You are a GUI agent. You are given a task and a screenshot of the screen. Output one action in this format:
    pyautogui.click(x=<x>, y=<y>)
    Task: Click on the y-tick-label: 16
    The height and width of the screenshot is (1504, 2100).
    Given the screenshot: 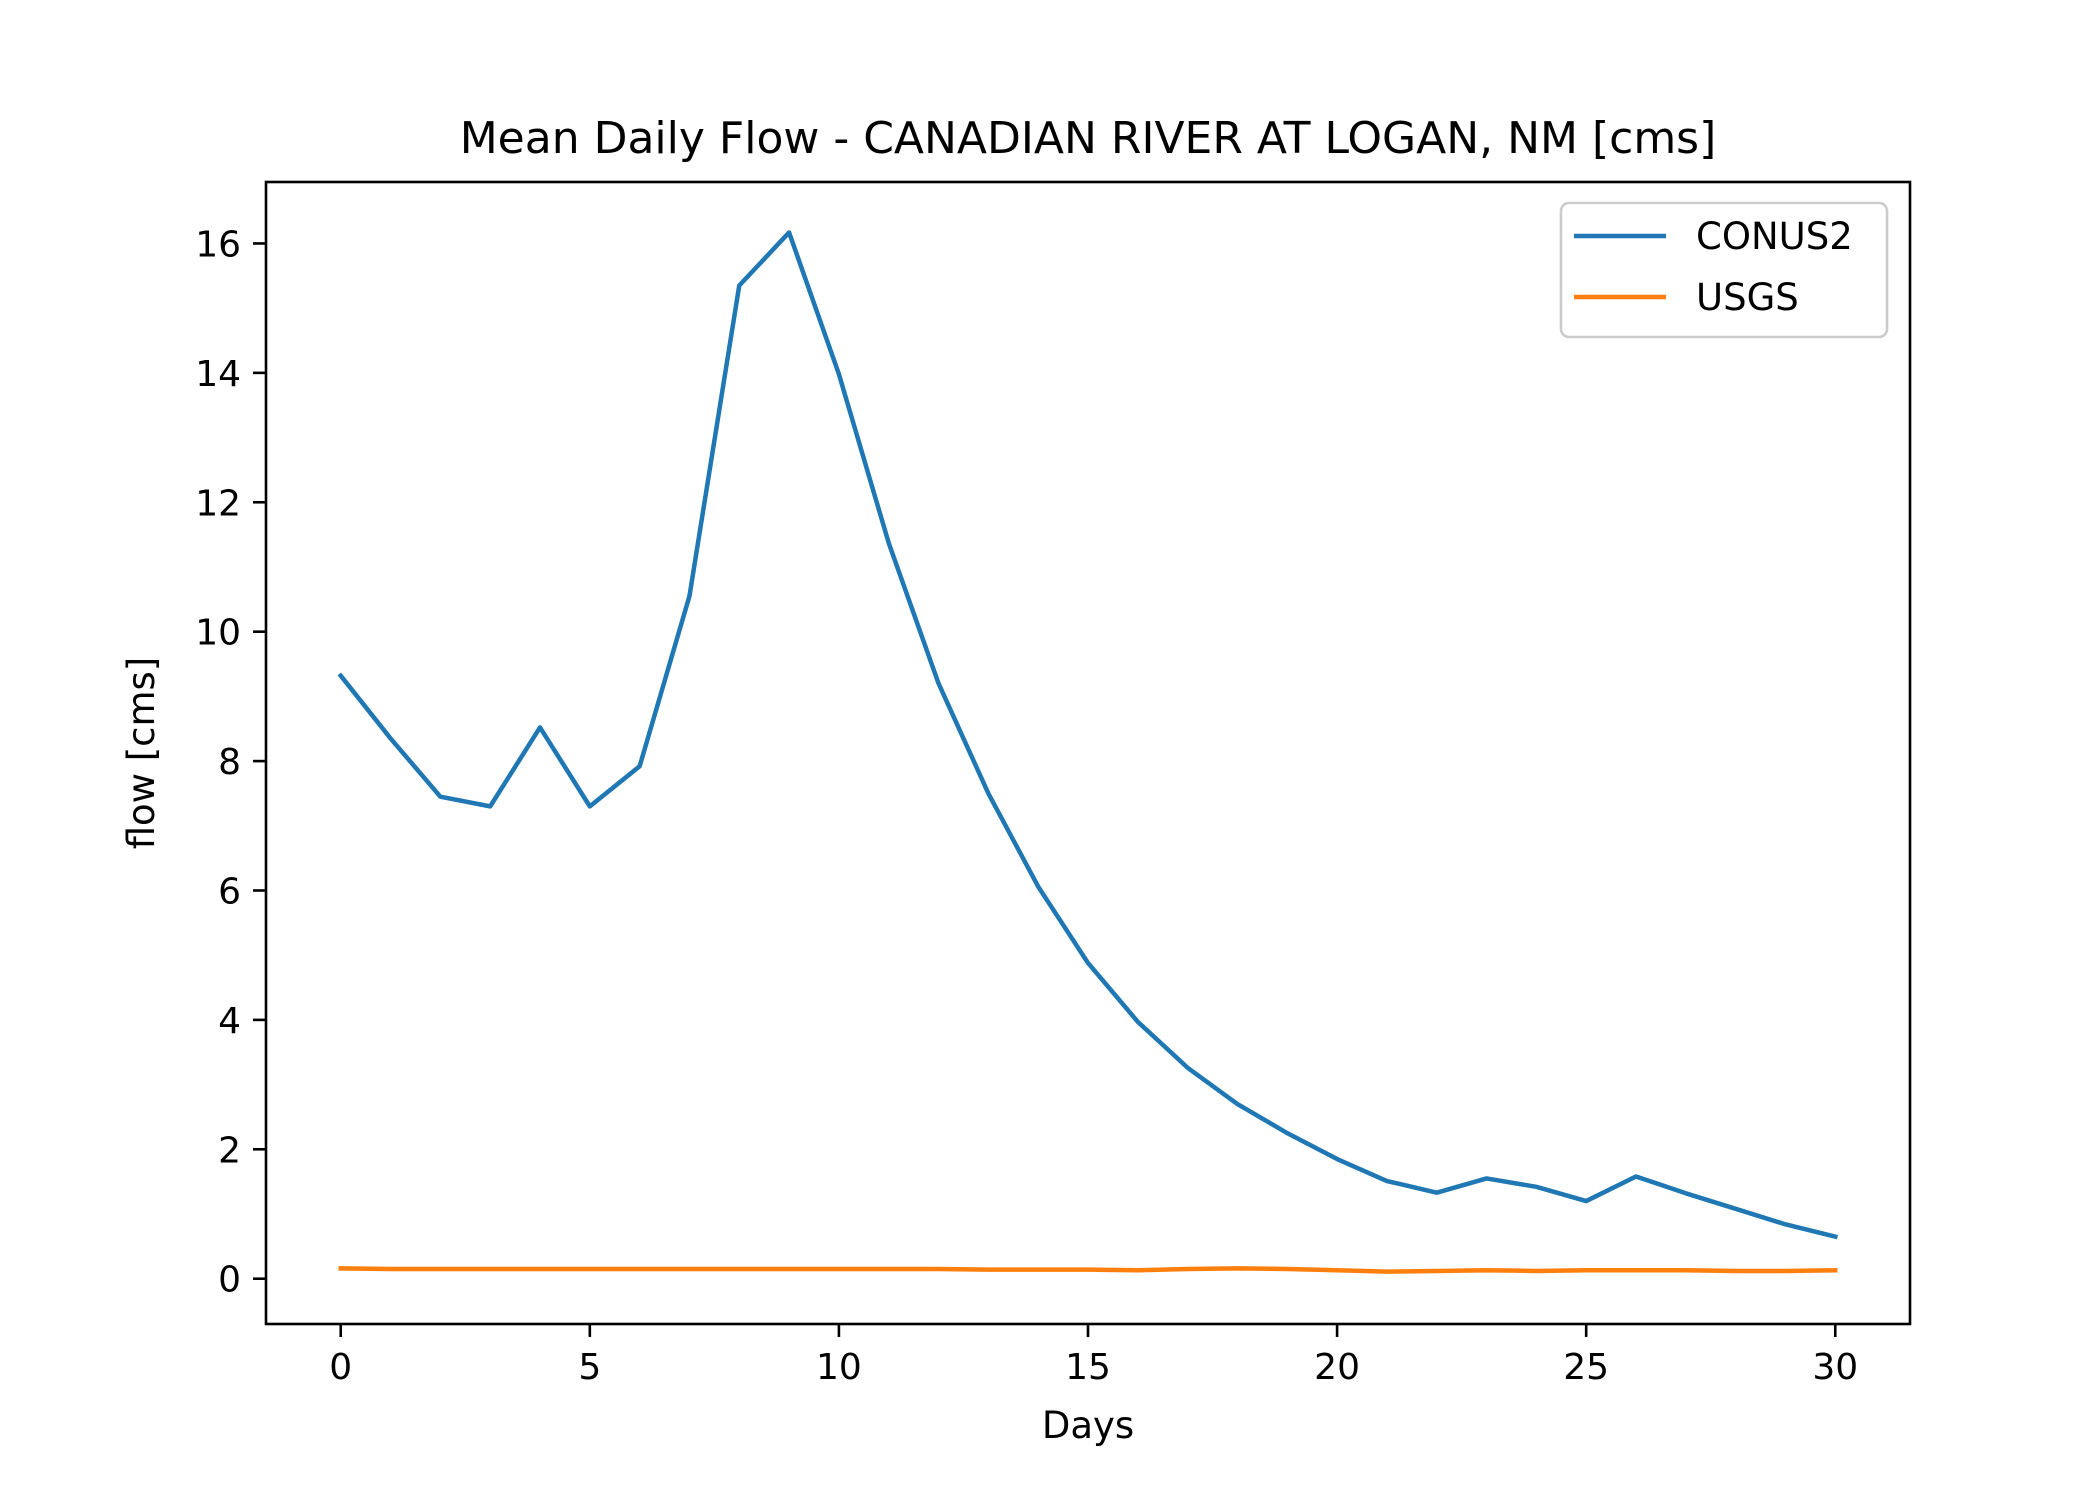 What is the action you would take?
    pyautogui.click(x=218, y=244)
    